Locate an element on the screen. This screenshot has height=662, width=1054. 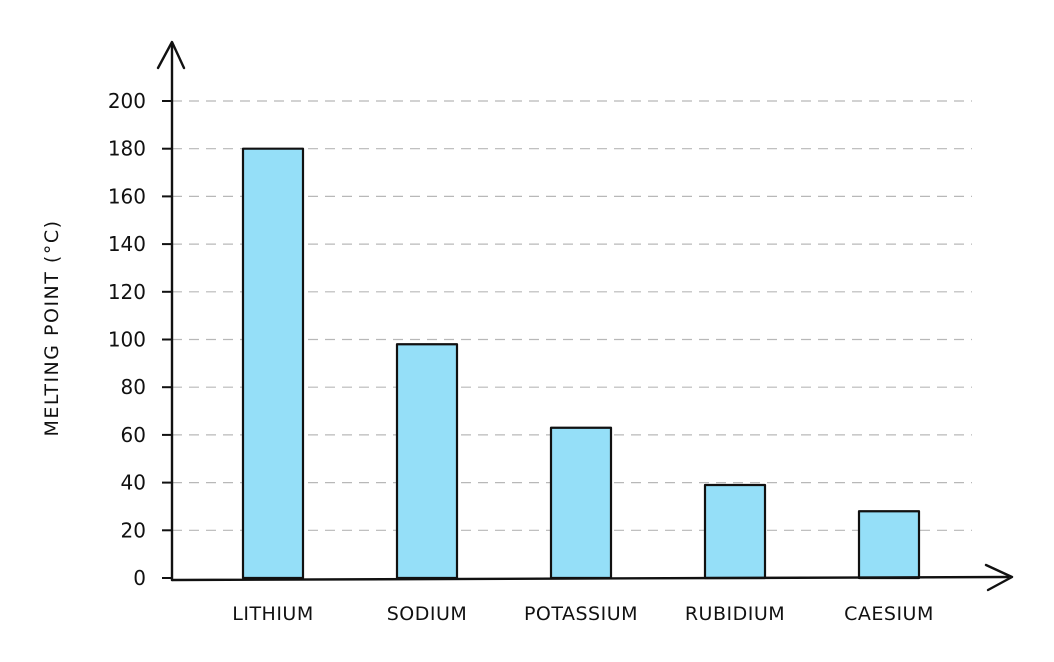
y-tick-label: 140 is located at coordinates (127, 244).